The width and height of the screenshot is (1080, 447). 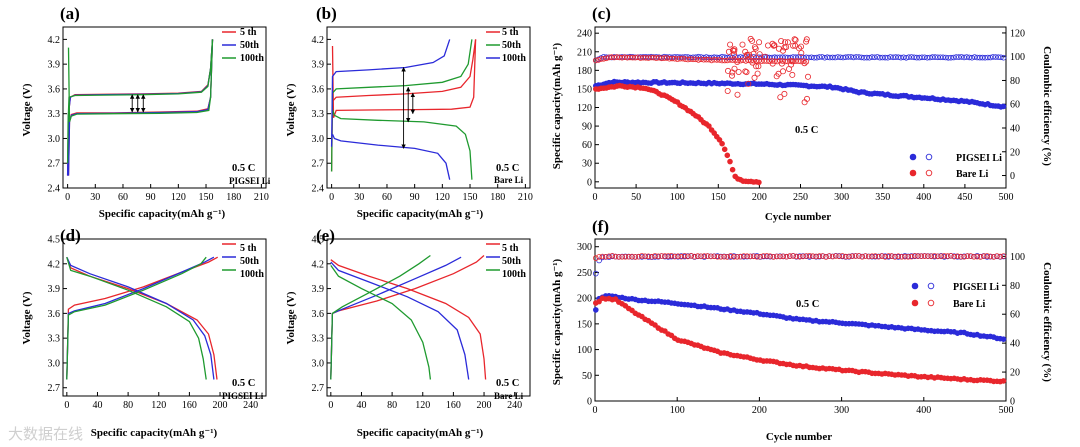 What do you see at coordinates (584, 71) in the screenshot?
I see `y-tick-label-c-6: 180` at bounding box center [584, 71].